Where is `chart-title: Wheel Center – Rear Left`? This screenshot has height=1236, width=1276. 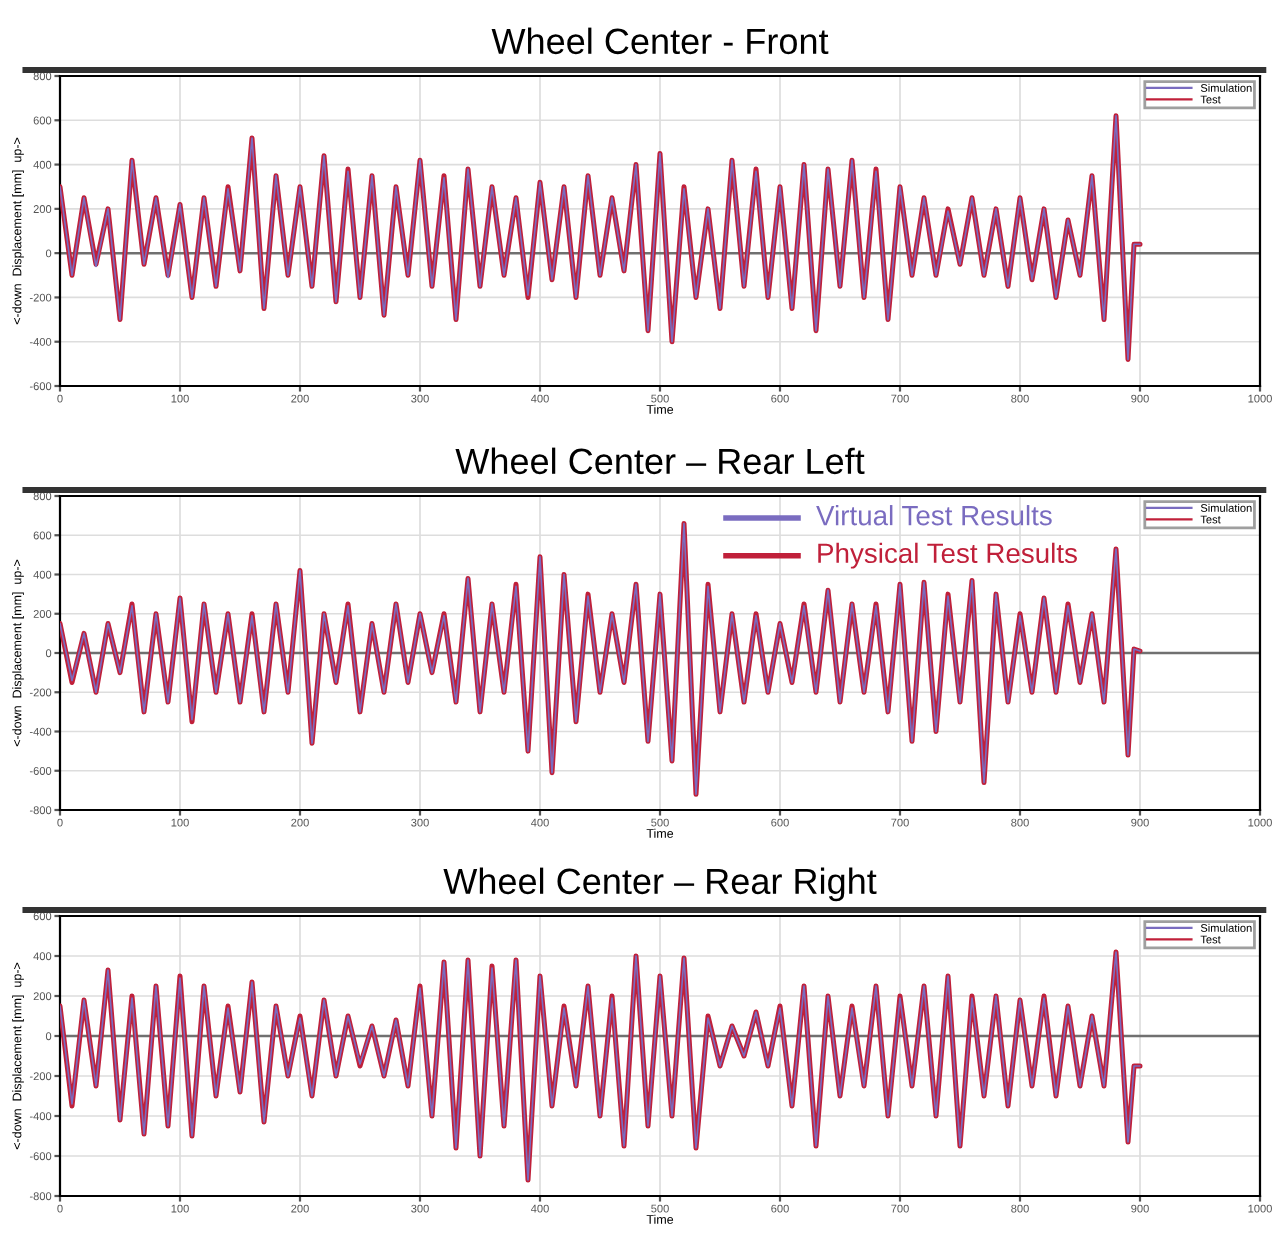 chart-title: Wheel Center – Rear Left is located at coordinates (660, 461).